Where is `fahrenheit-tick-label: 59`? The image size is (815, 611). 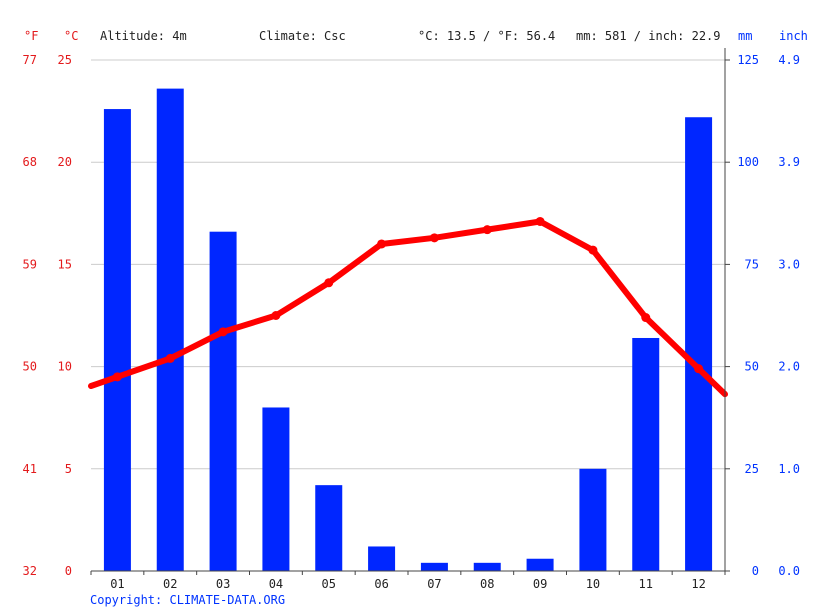 fahrenheit-tick-label: 59 is located at coordinates (30, 264).